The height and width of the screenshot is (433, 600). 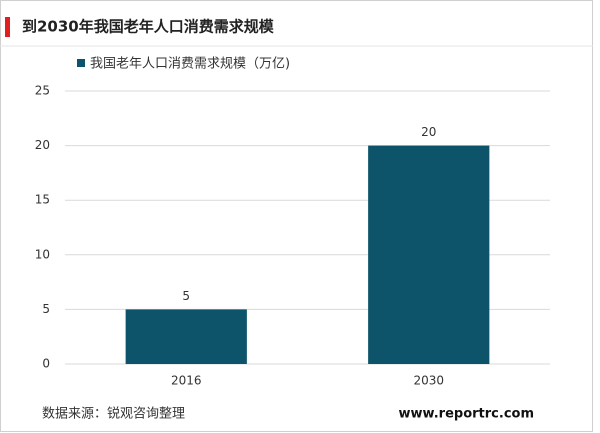 I want to click on y-tick-label: 5, so click(x=46, y=309).